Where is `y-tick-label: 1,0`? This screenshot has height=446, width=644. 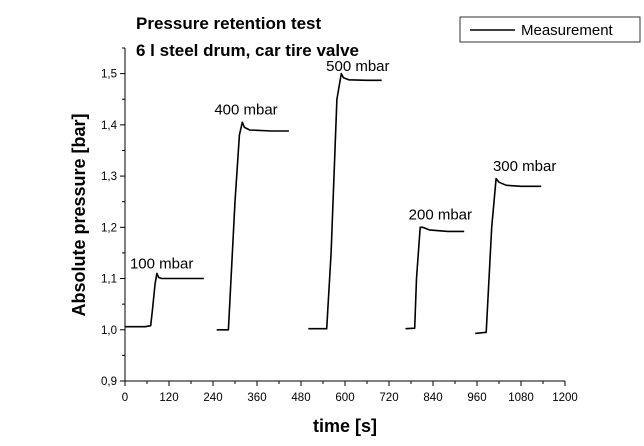
y-tick-label: 1,0 is located at coordinates (109, 331).